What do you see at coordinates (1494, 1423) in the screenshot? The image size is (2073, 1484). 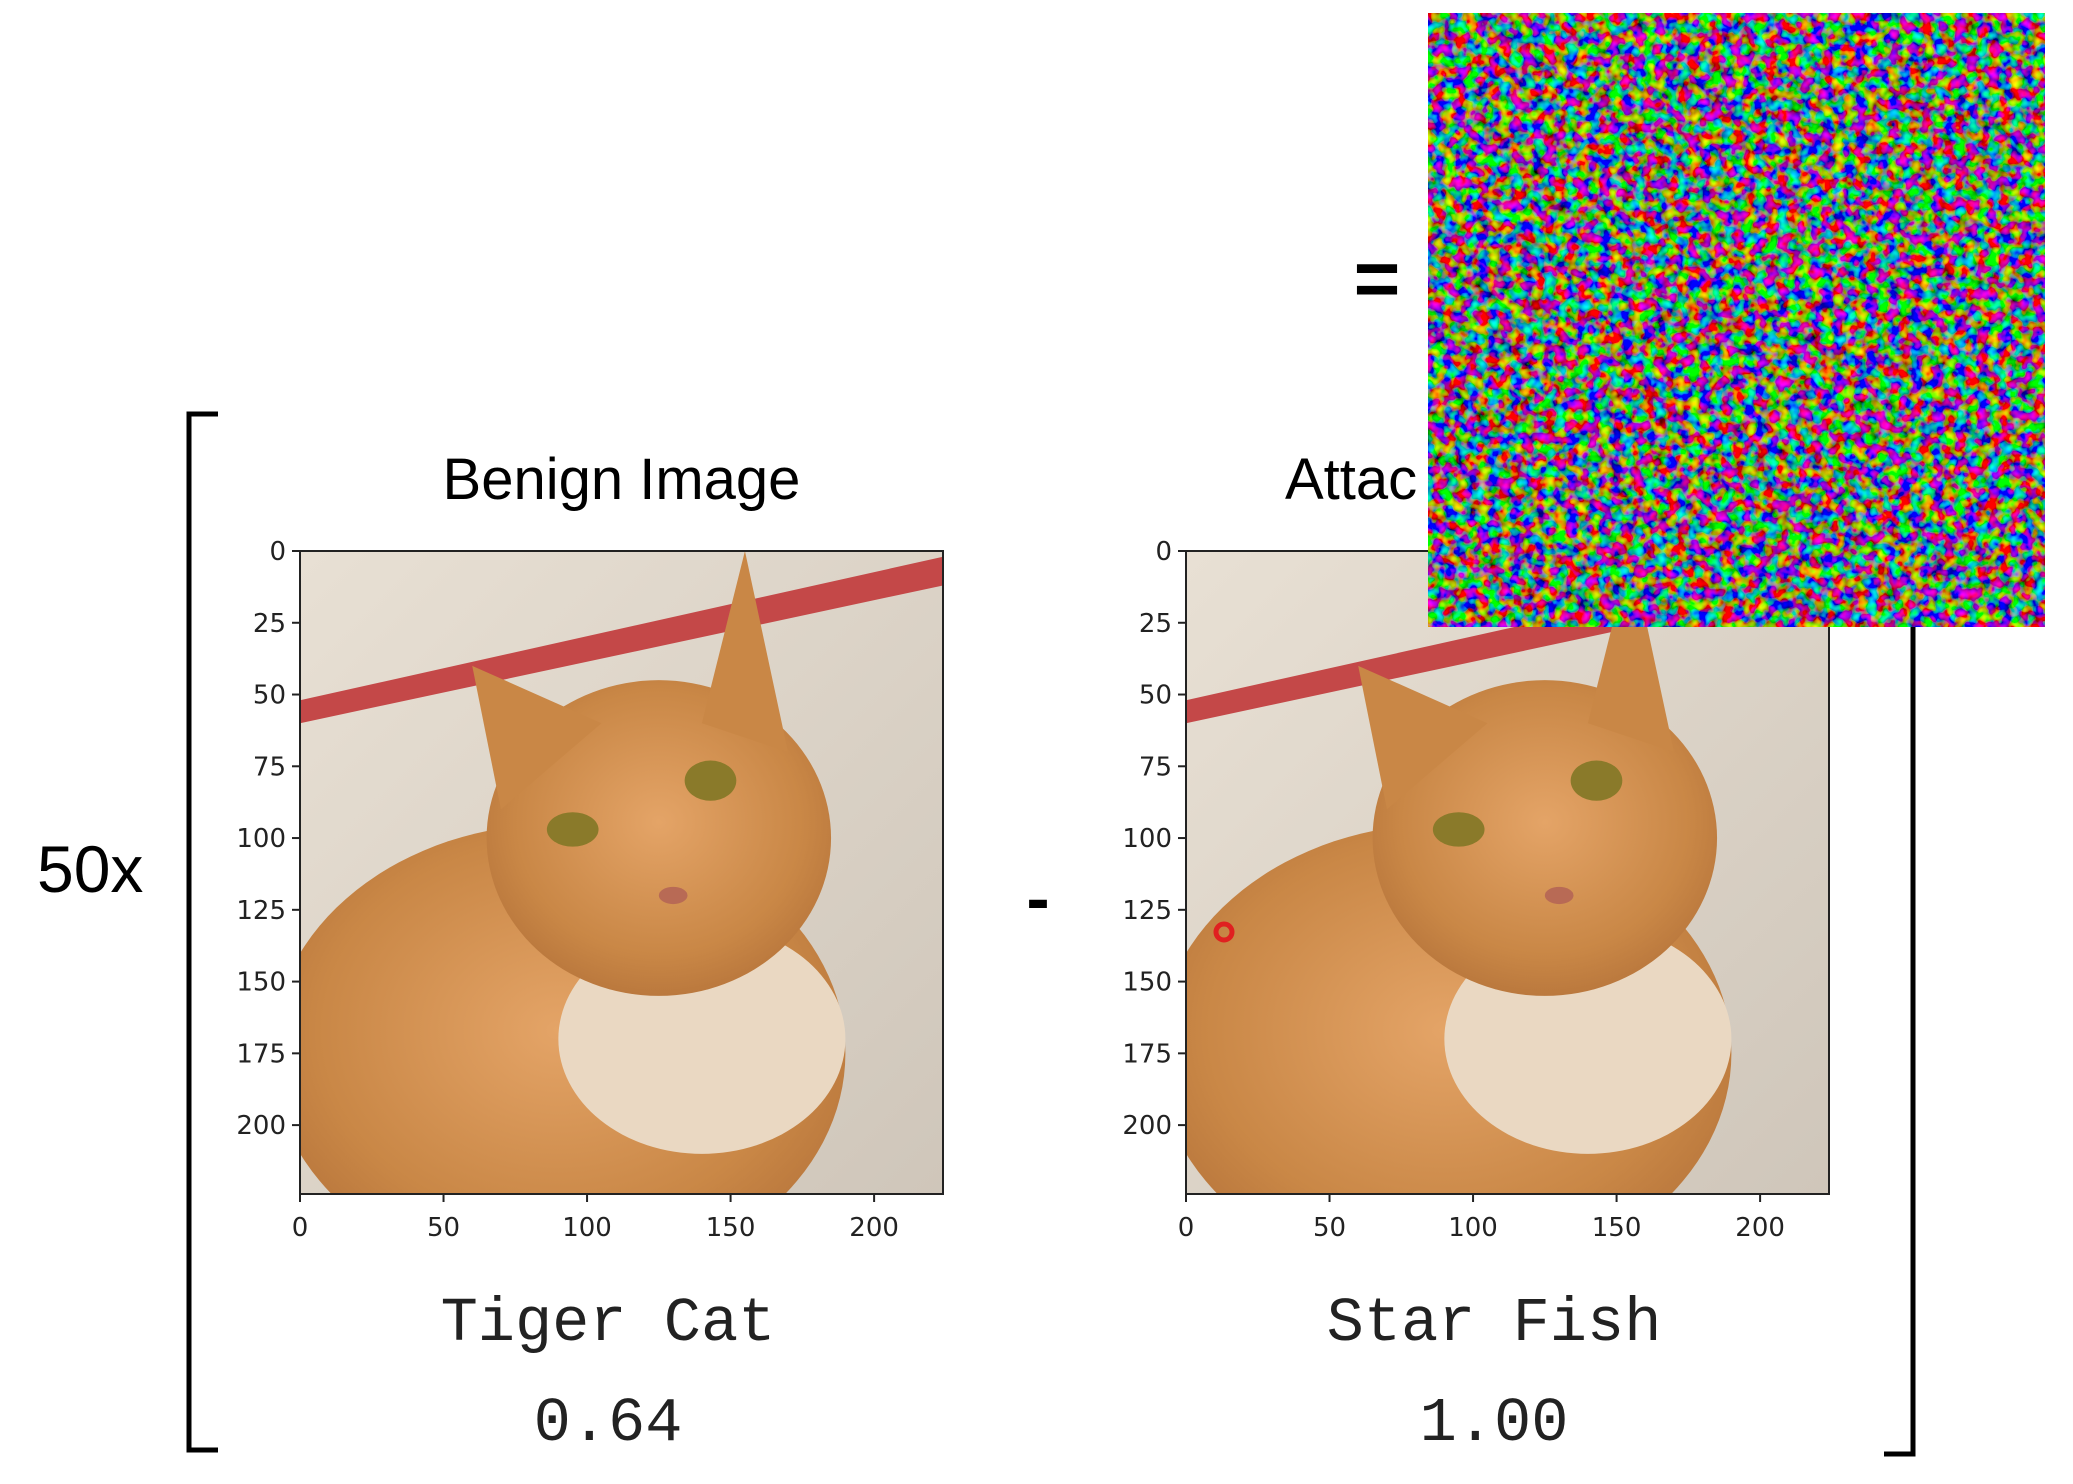 I see `confidence: 1.00` at bounding box center [1494, 1423].